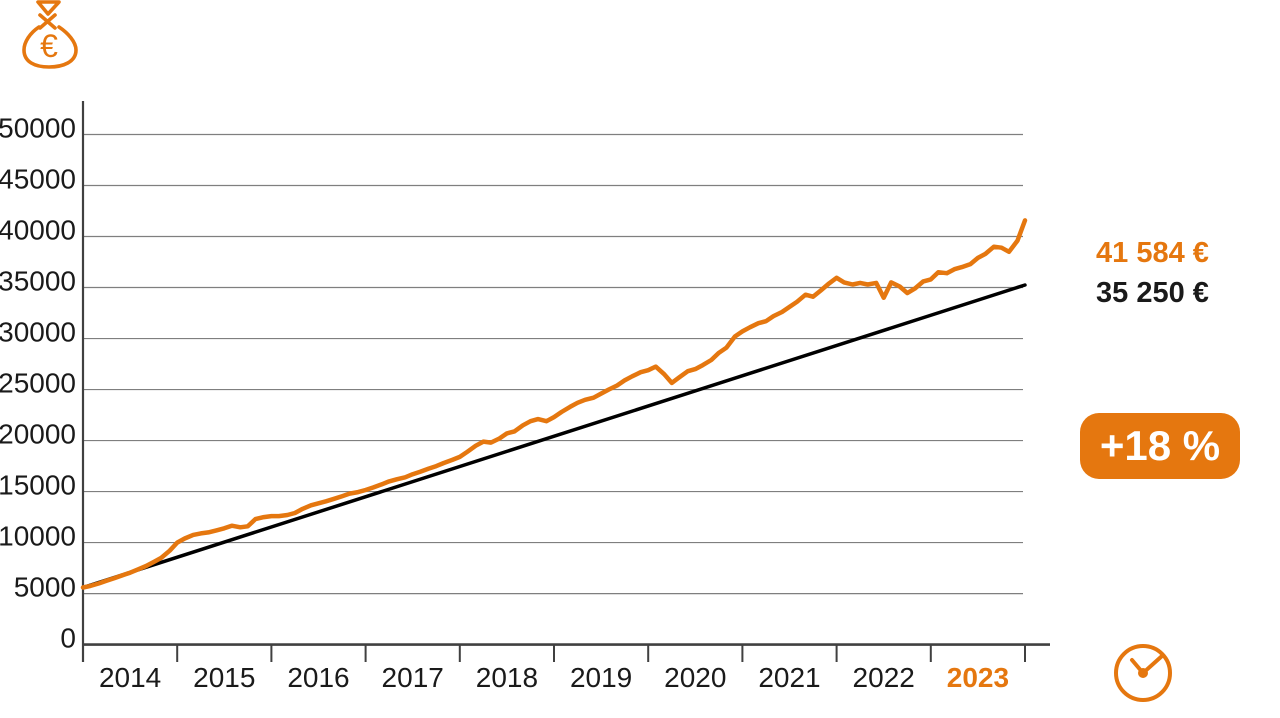 The image size is (1280, 718). Describe the element at coordinates (47, 21) in the screenshot. I see `money-bag-tie` at that location.